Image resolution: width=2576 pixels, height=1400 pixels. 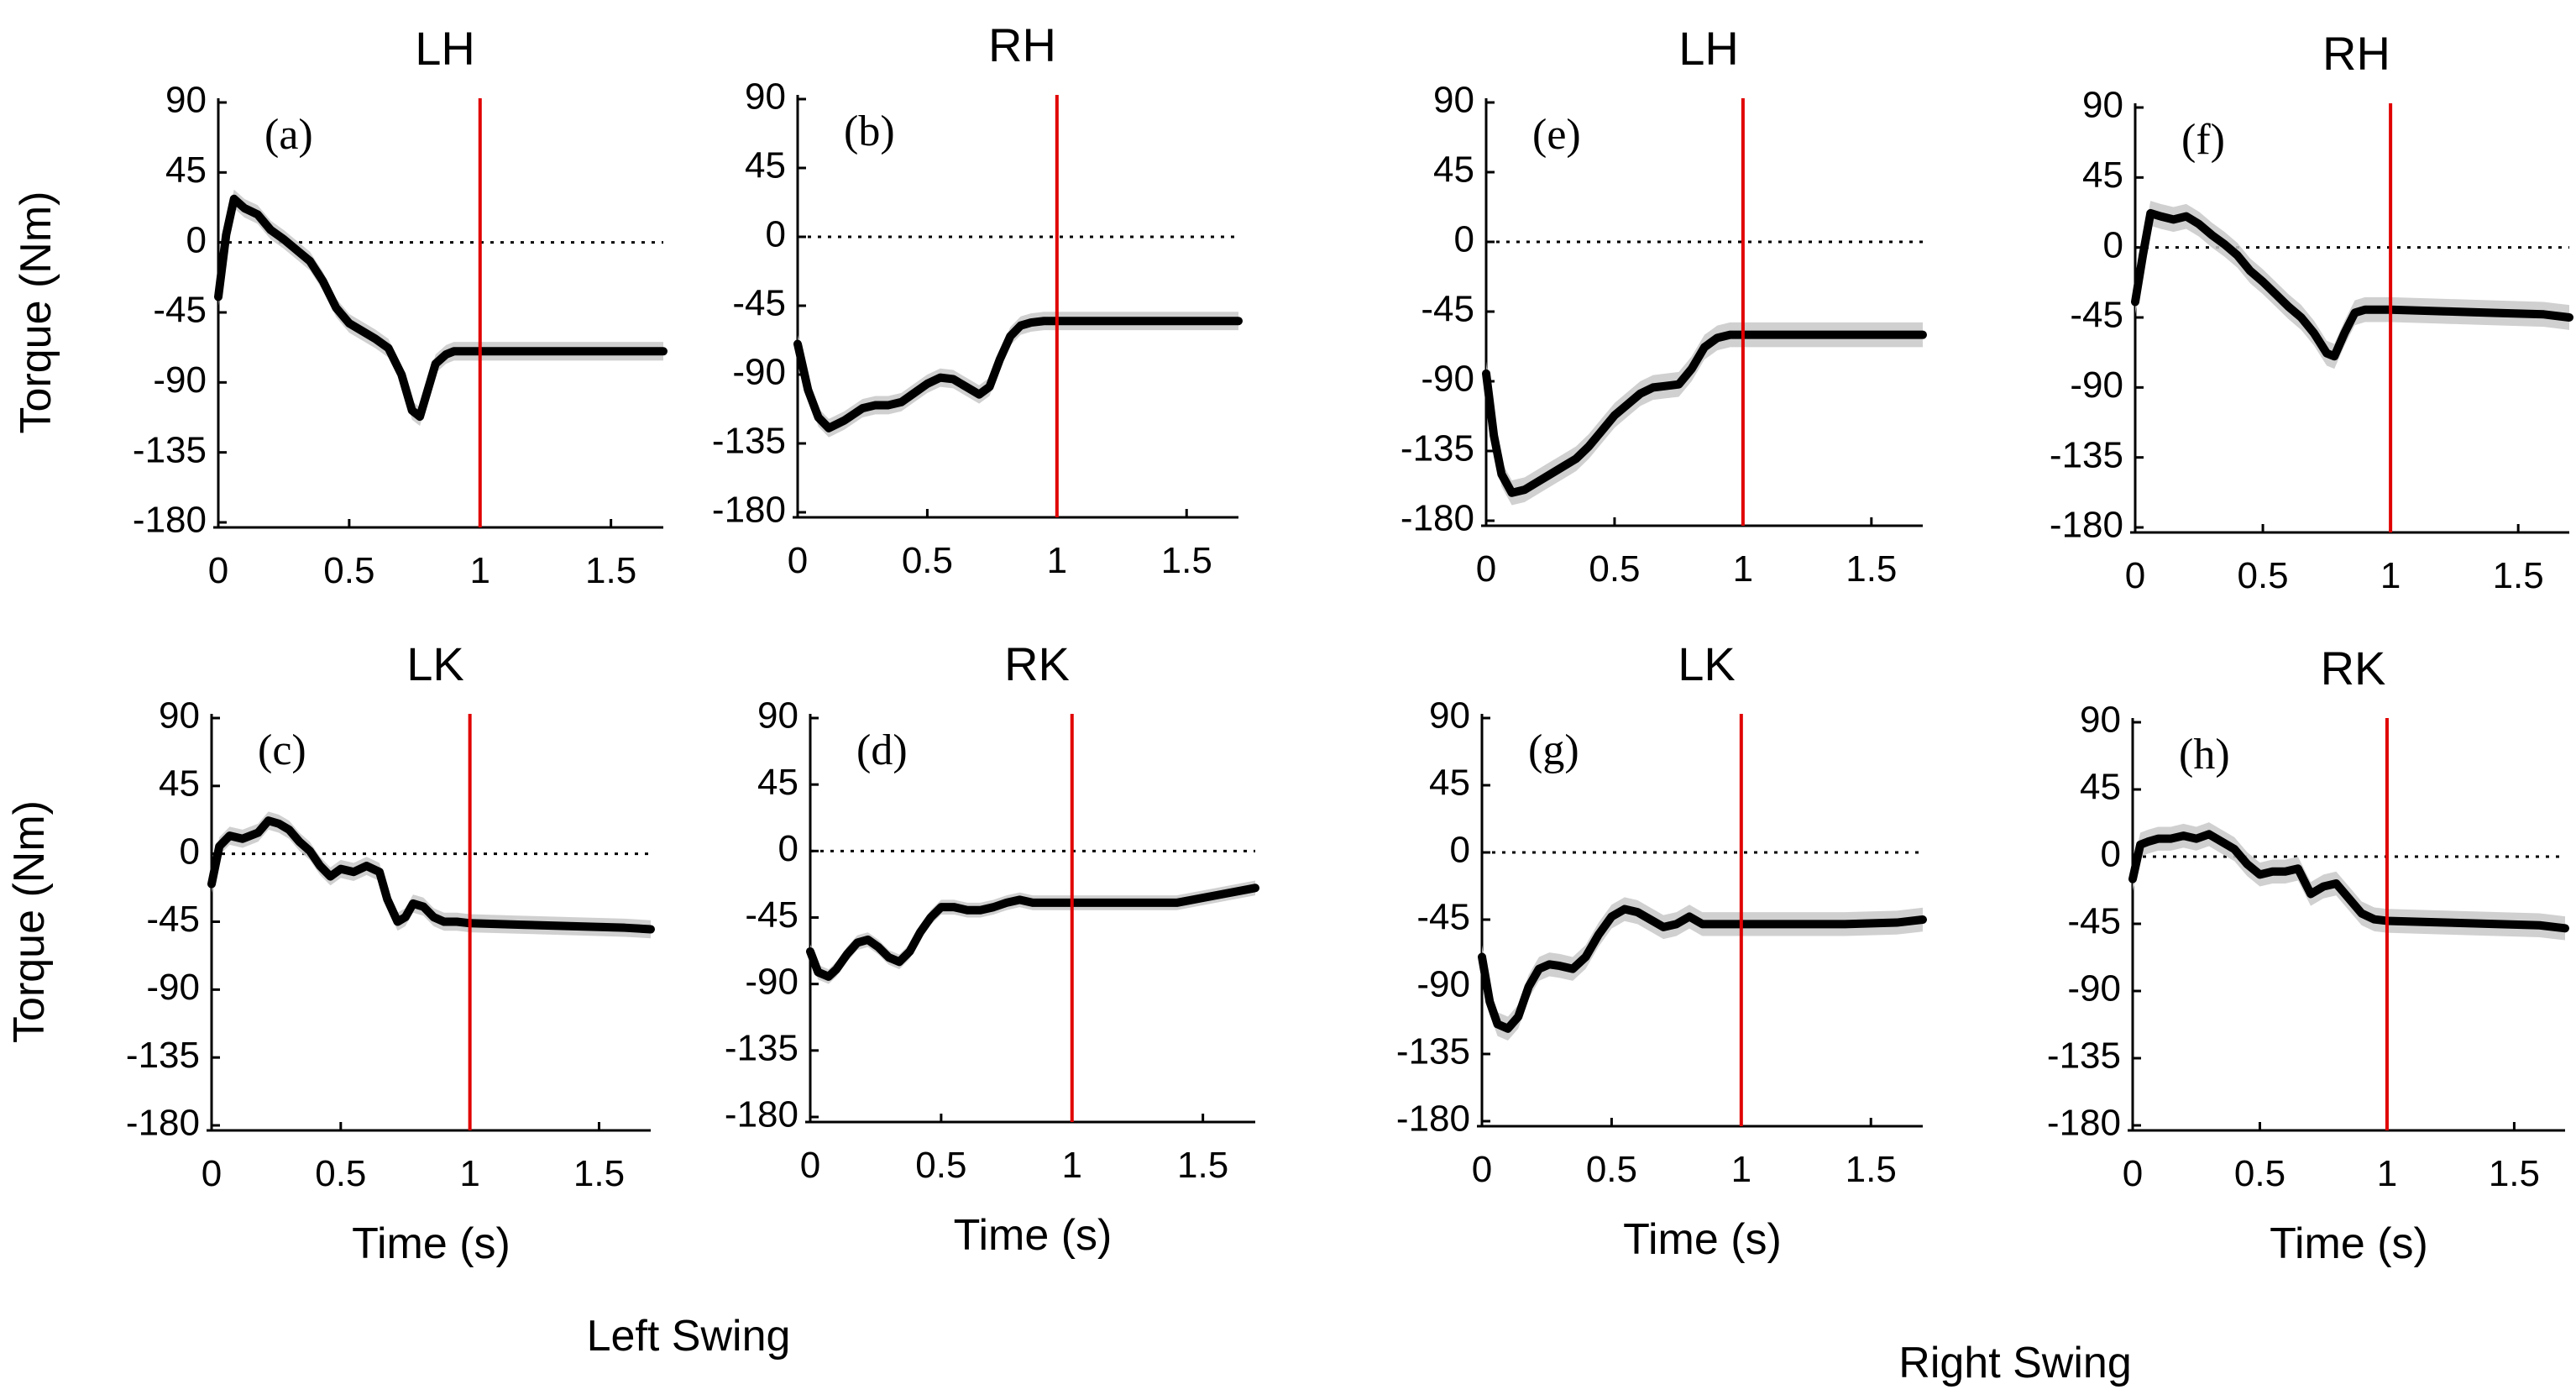 What do you see at coordinates (1037, 663) in the screenshot?
I see `panel-title: RK` at bounding box center [1037, 663].